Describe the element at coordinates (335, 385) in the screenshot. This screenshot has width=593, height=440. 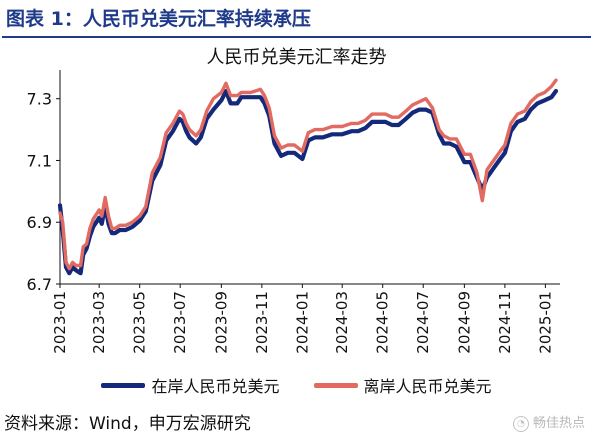
I see `legend-swatch-offshore` at that location.